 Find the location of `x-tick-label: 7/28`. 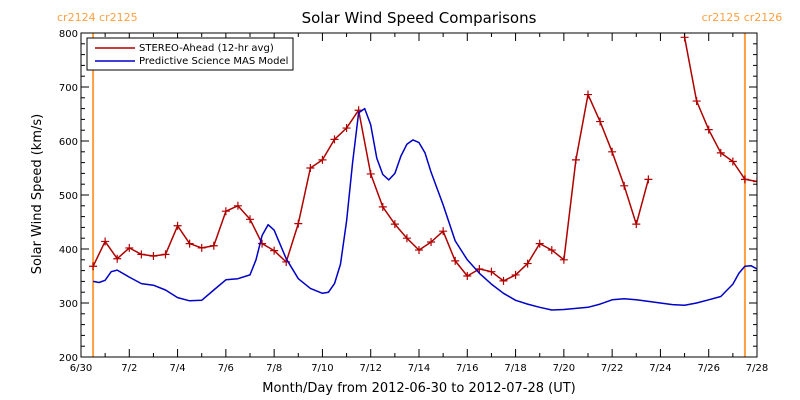

x-tick-label: 7/28 is located at coordinates (757, 368).